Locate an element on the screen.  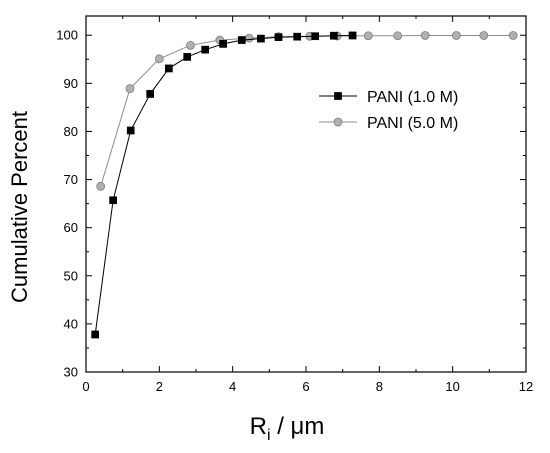
x-axis-label-unit: / μm is located at coordinates (298, 426).